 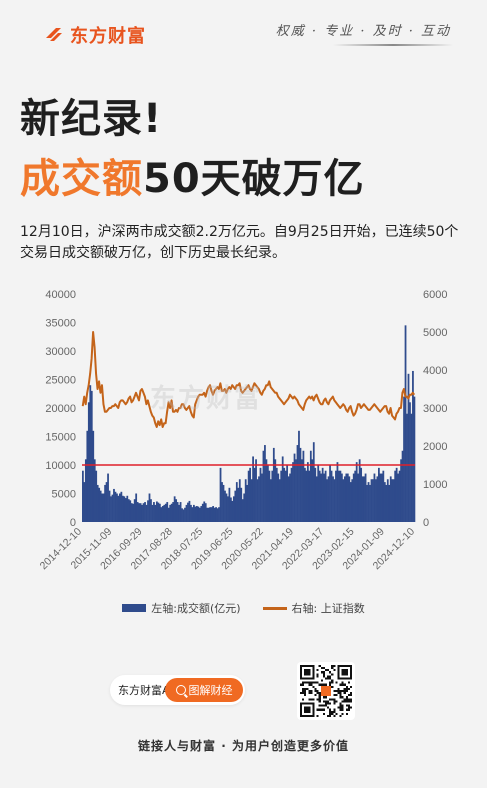 I want to click on qr-code, so click(x=326, y=691).